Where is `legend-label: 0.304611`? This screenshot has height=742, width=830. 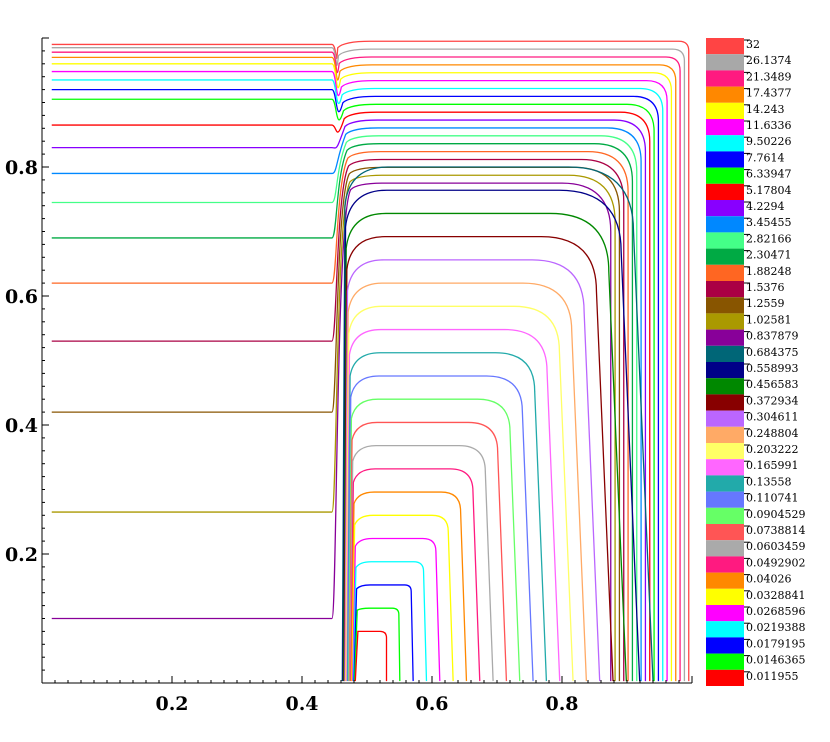 legend-label: 0.304611 is located at coordinates (772, 417).